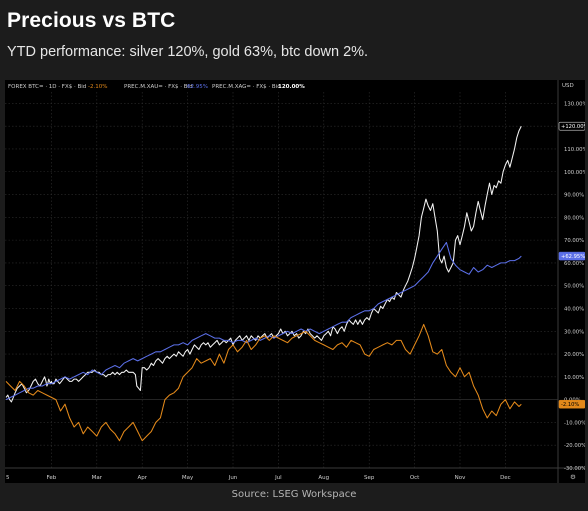  I want to click on legend-btc-label: FOREX BTC= · 1D · FX$ · Bid, so click(47, 87).